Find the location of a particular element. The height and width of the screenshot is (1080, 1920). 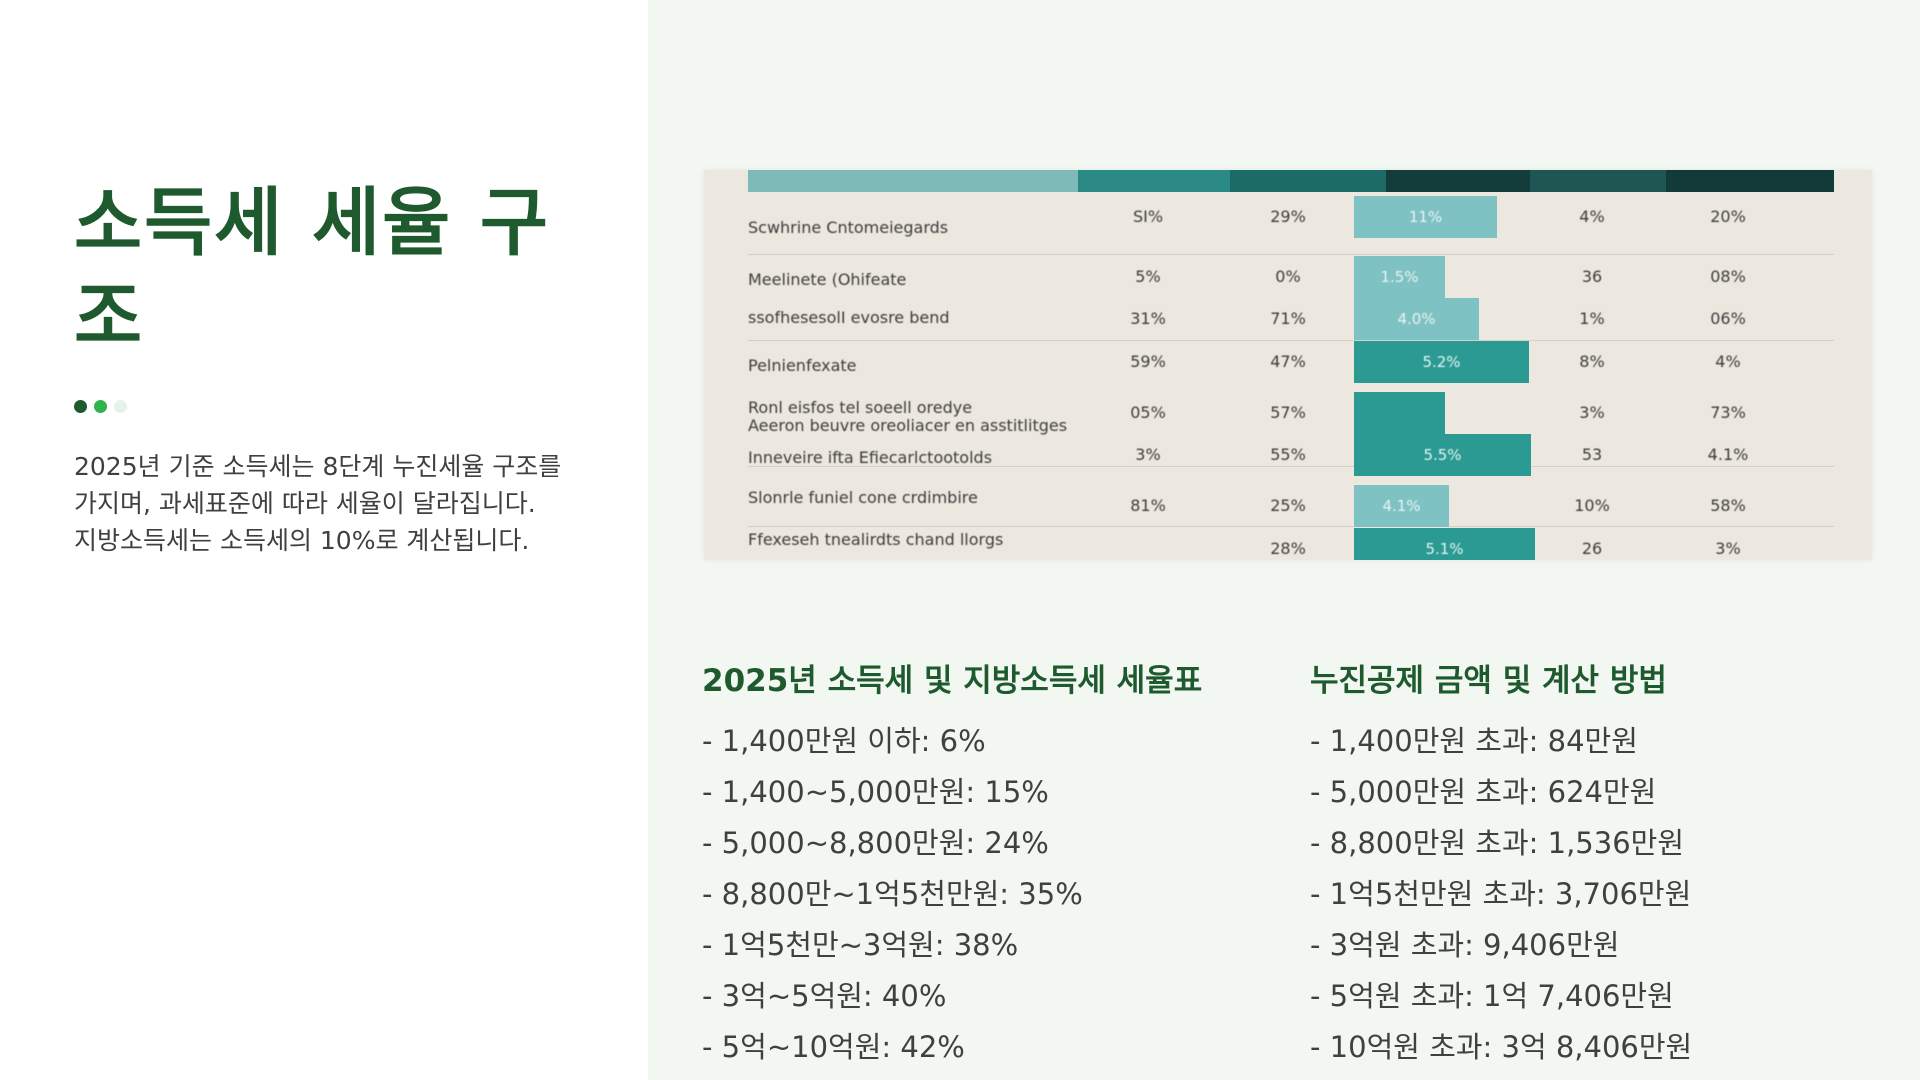

table-cell: 05% is located at coordinates (1148, 412).